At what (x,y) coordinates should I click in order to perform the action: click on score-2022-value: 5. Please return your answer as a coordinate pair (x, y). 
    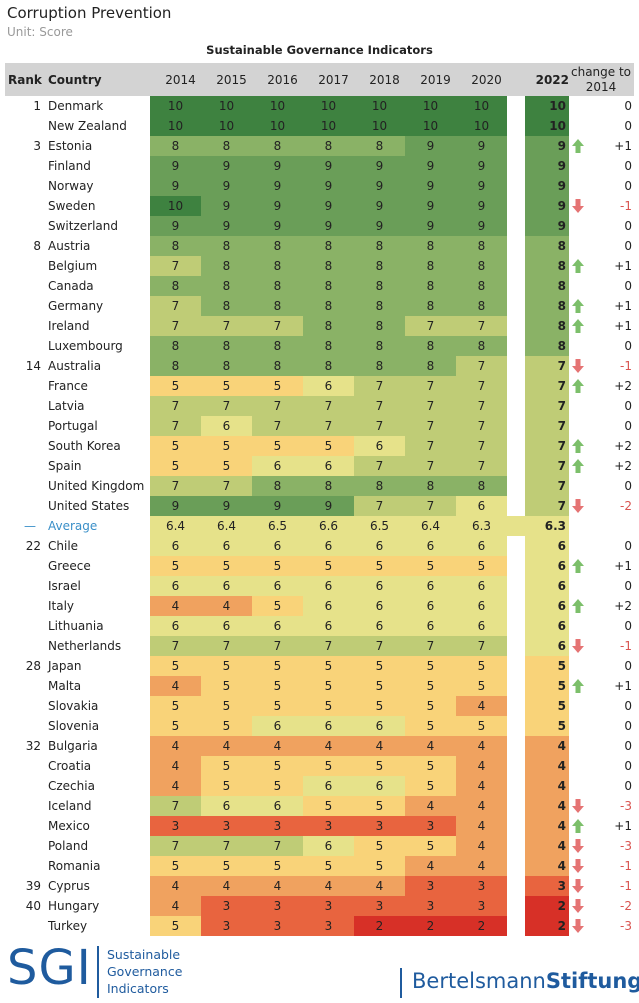
    Looking at the image, I should click on (561, 686).